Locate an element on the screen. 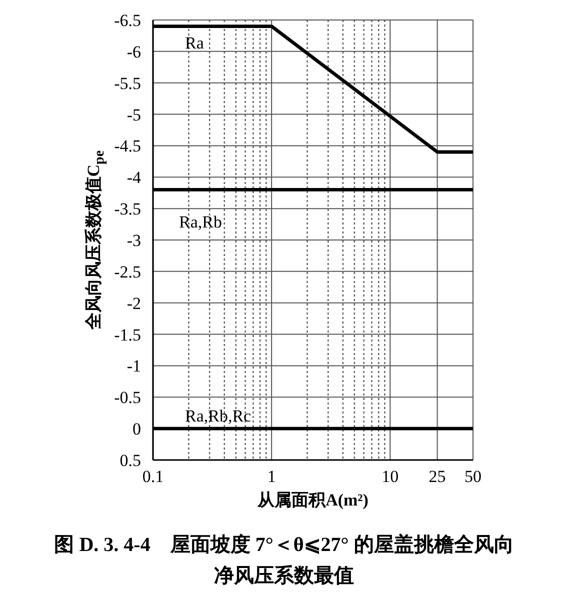  y-tick-label: -5 is located at coordinates (133, 114).